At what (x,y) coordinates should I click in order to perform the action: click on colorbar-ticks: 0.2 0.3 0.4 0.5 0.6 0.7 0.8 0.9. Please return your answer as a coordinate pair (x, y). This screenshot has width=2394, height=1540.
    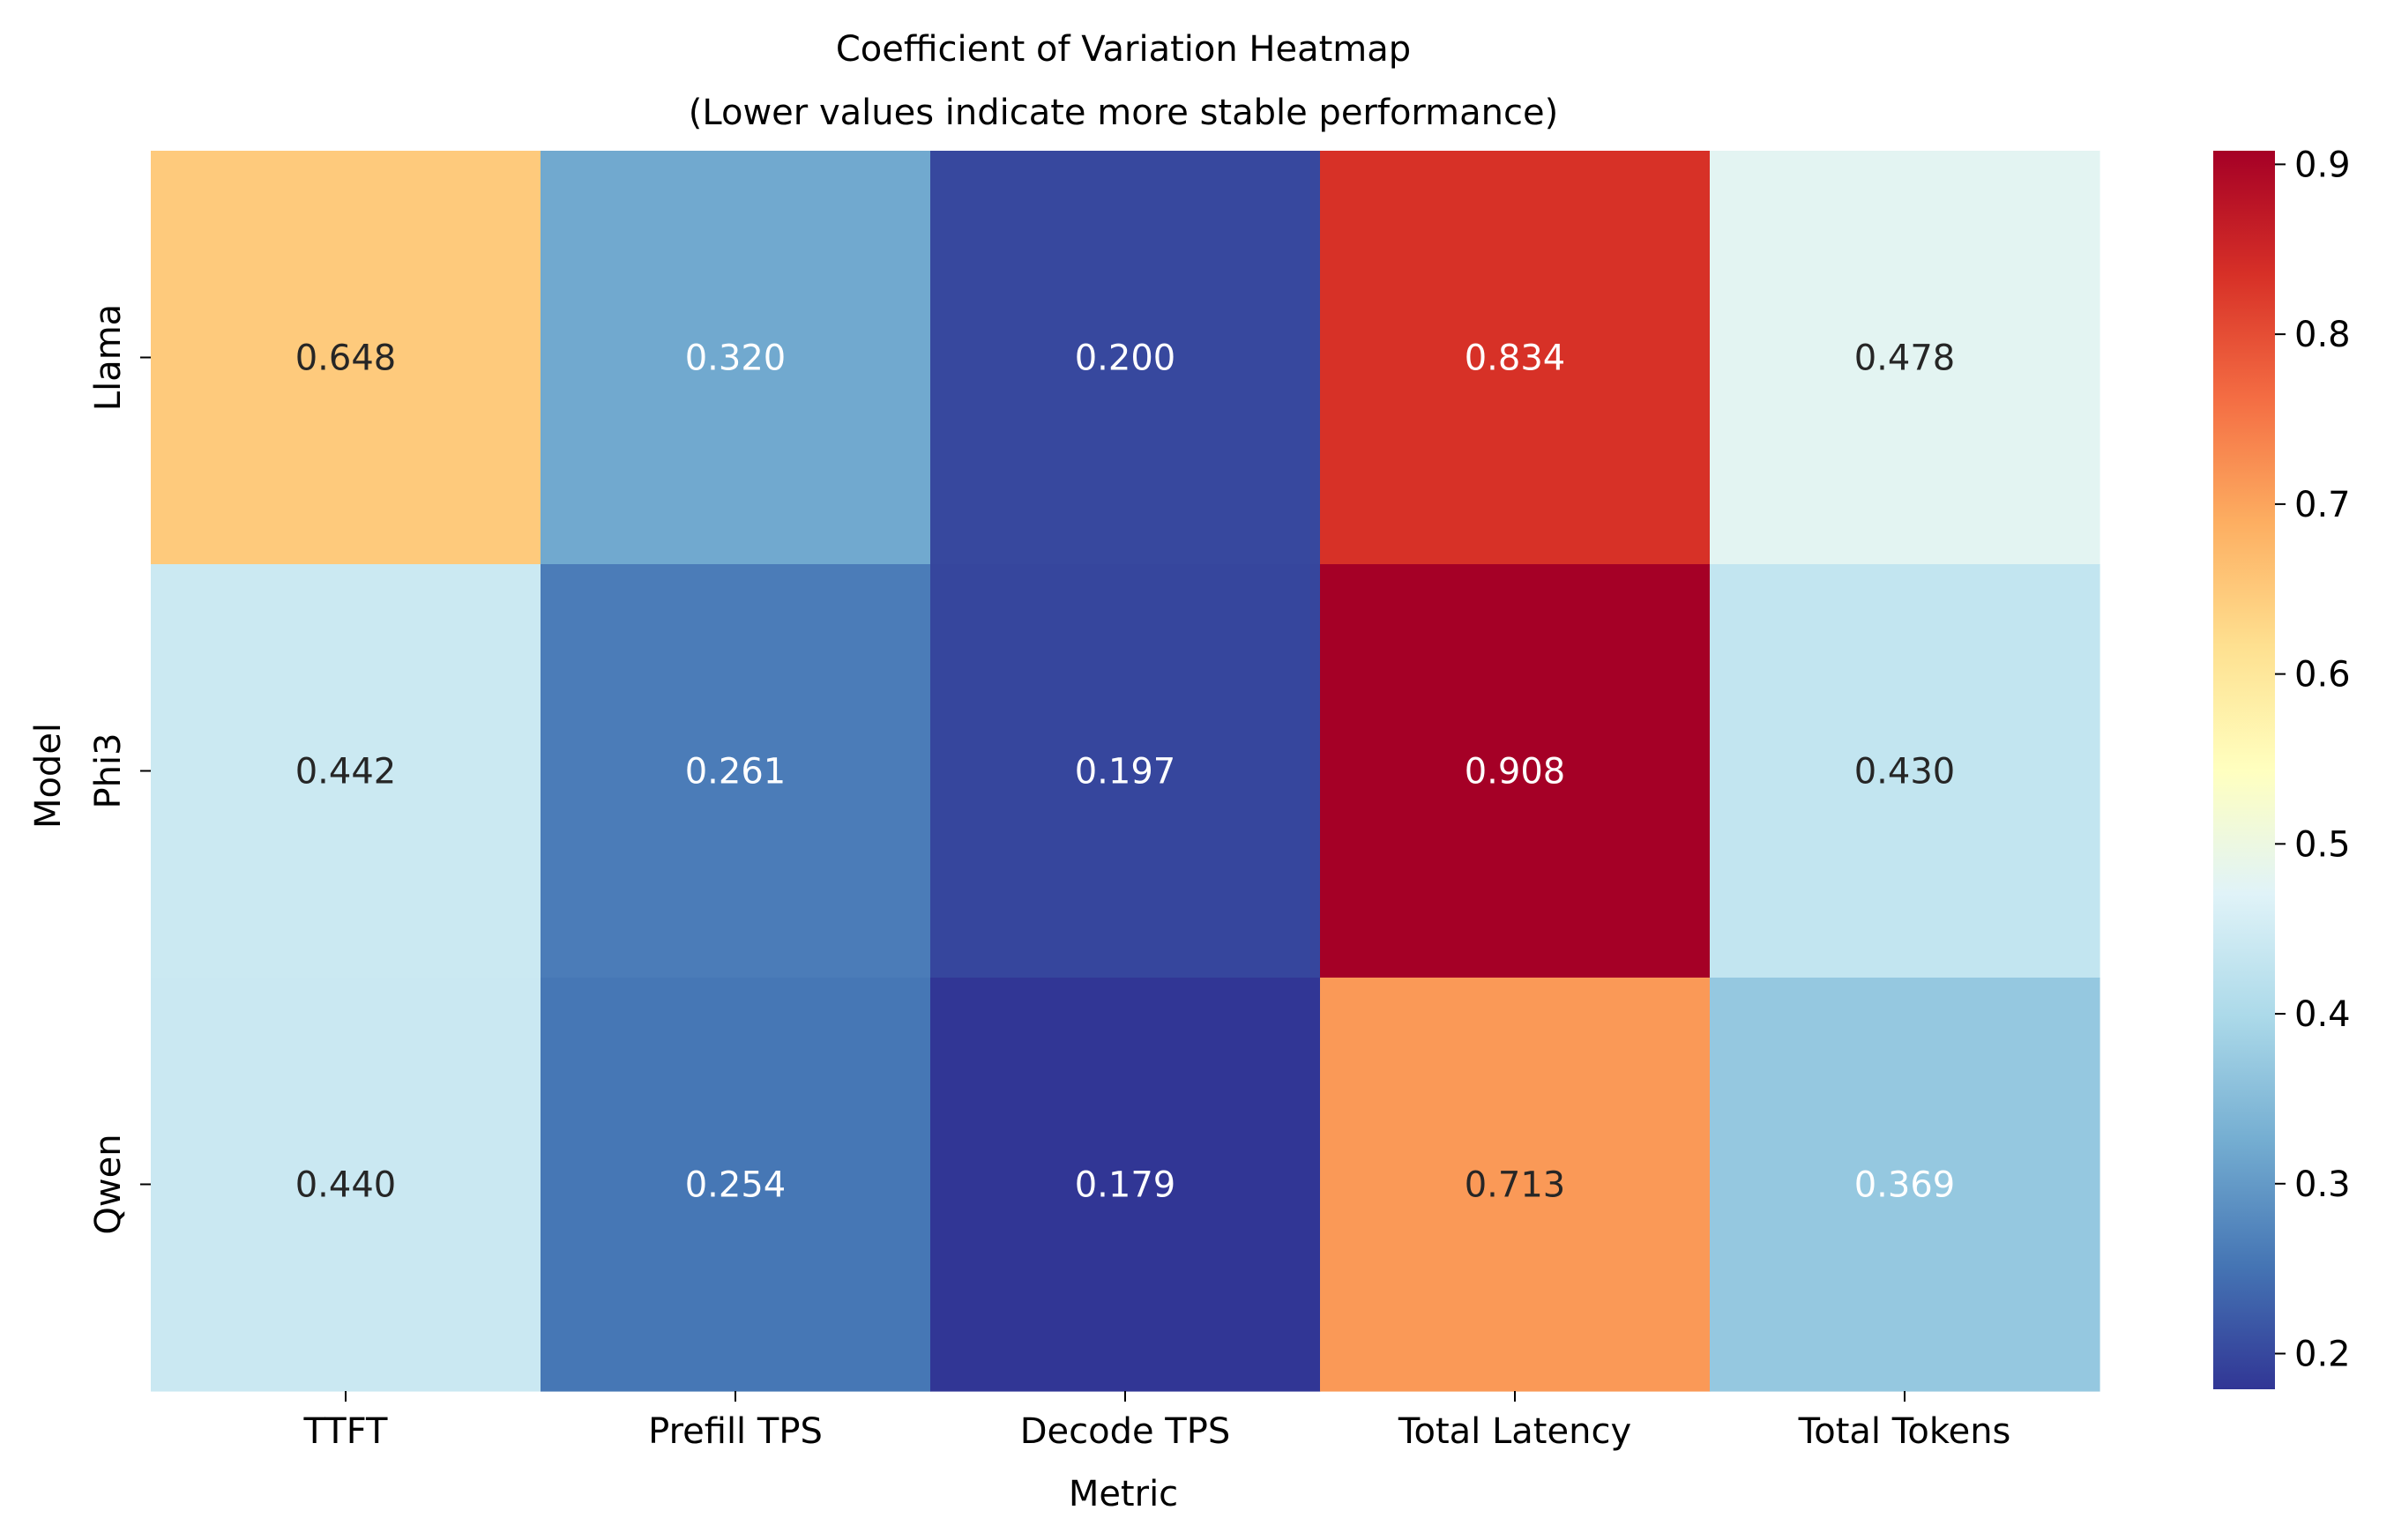
    Looking at the image, I should click on (2313, 760).